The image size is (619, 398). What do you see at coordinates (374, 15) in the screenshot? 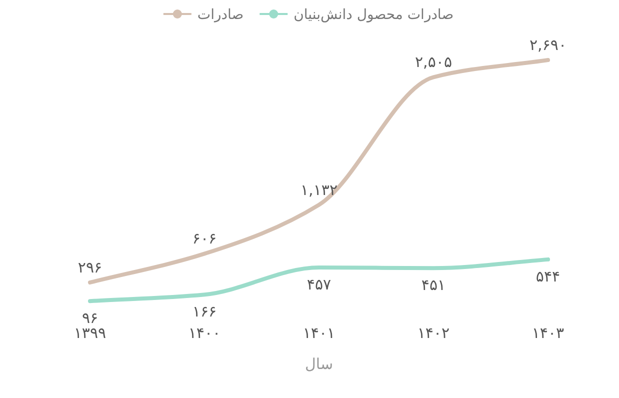
I see `legend-label: صادرات محصول دانش‌بنیان` at bounding box center [374, 15].